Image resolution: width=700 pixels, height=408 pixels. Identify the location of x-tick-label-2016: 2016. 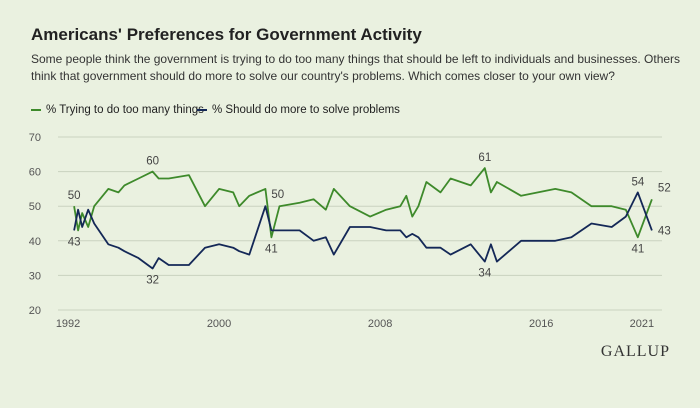
(541, 324).